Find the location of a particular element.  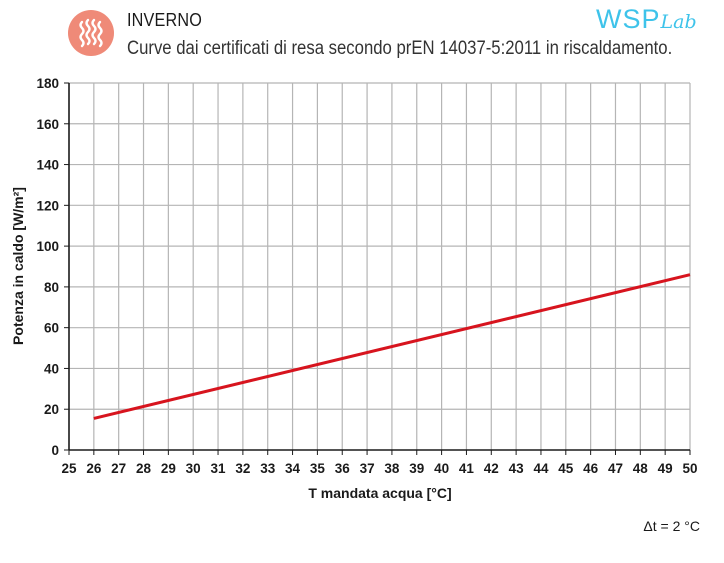

x-tick-label: 48 is located at coordinates (641, 468).